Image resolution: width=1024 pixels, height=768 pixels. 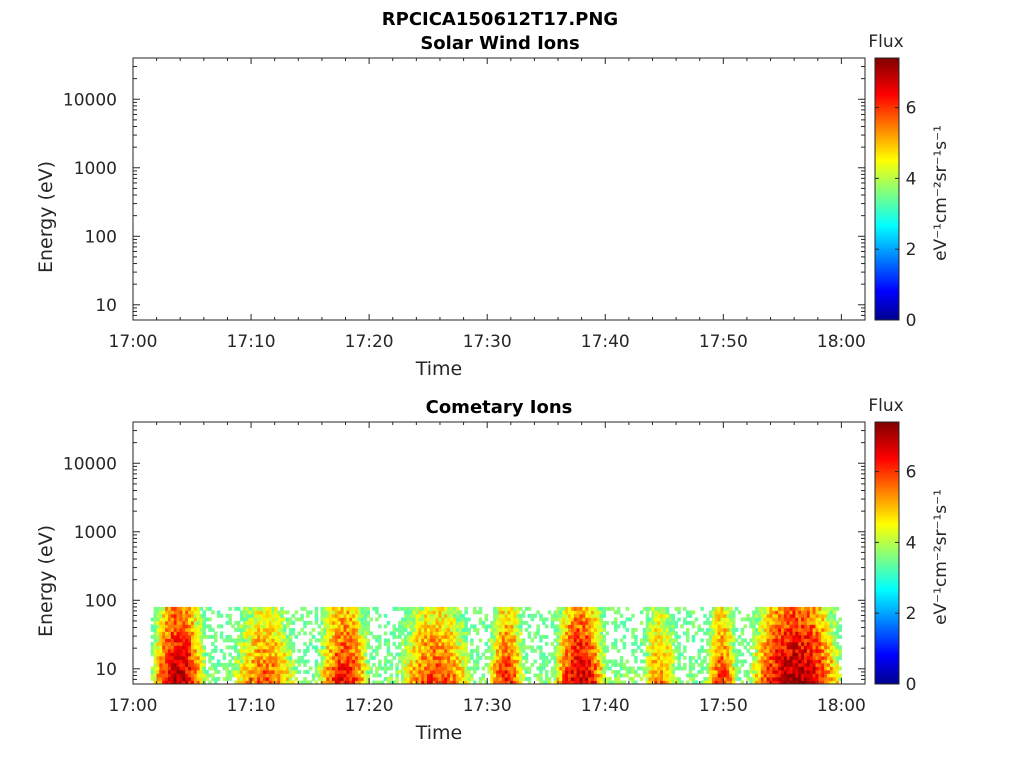 What do you see at coordinates (887, 553) in the screenshot?
I see `colorbar` at bounding box center [887, 553].